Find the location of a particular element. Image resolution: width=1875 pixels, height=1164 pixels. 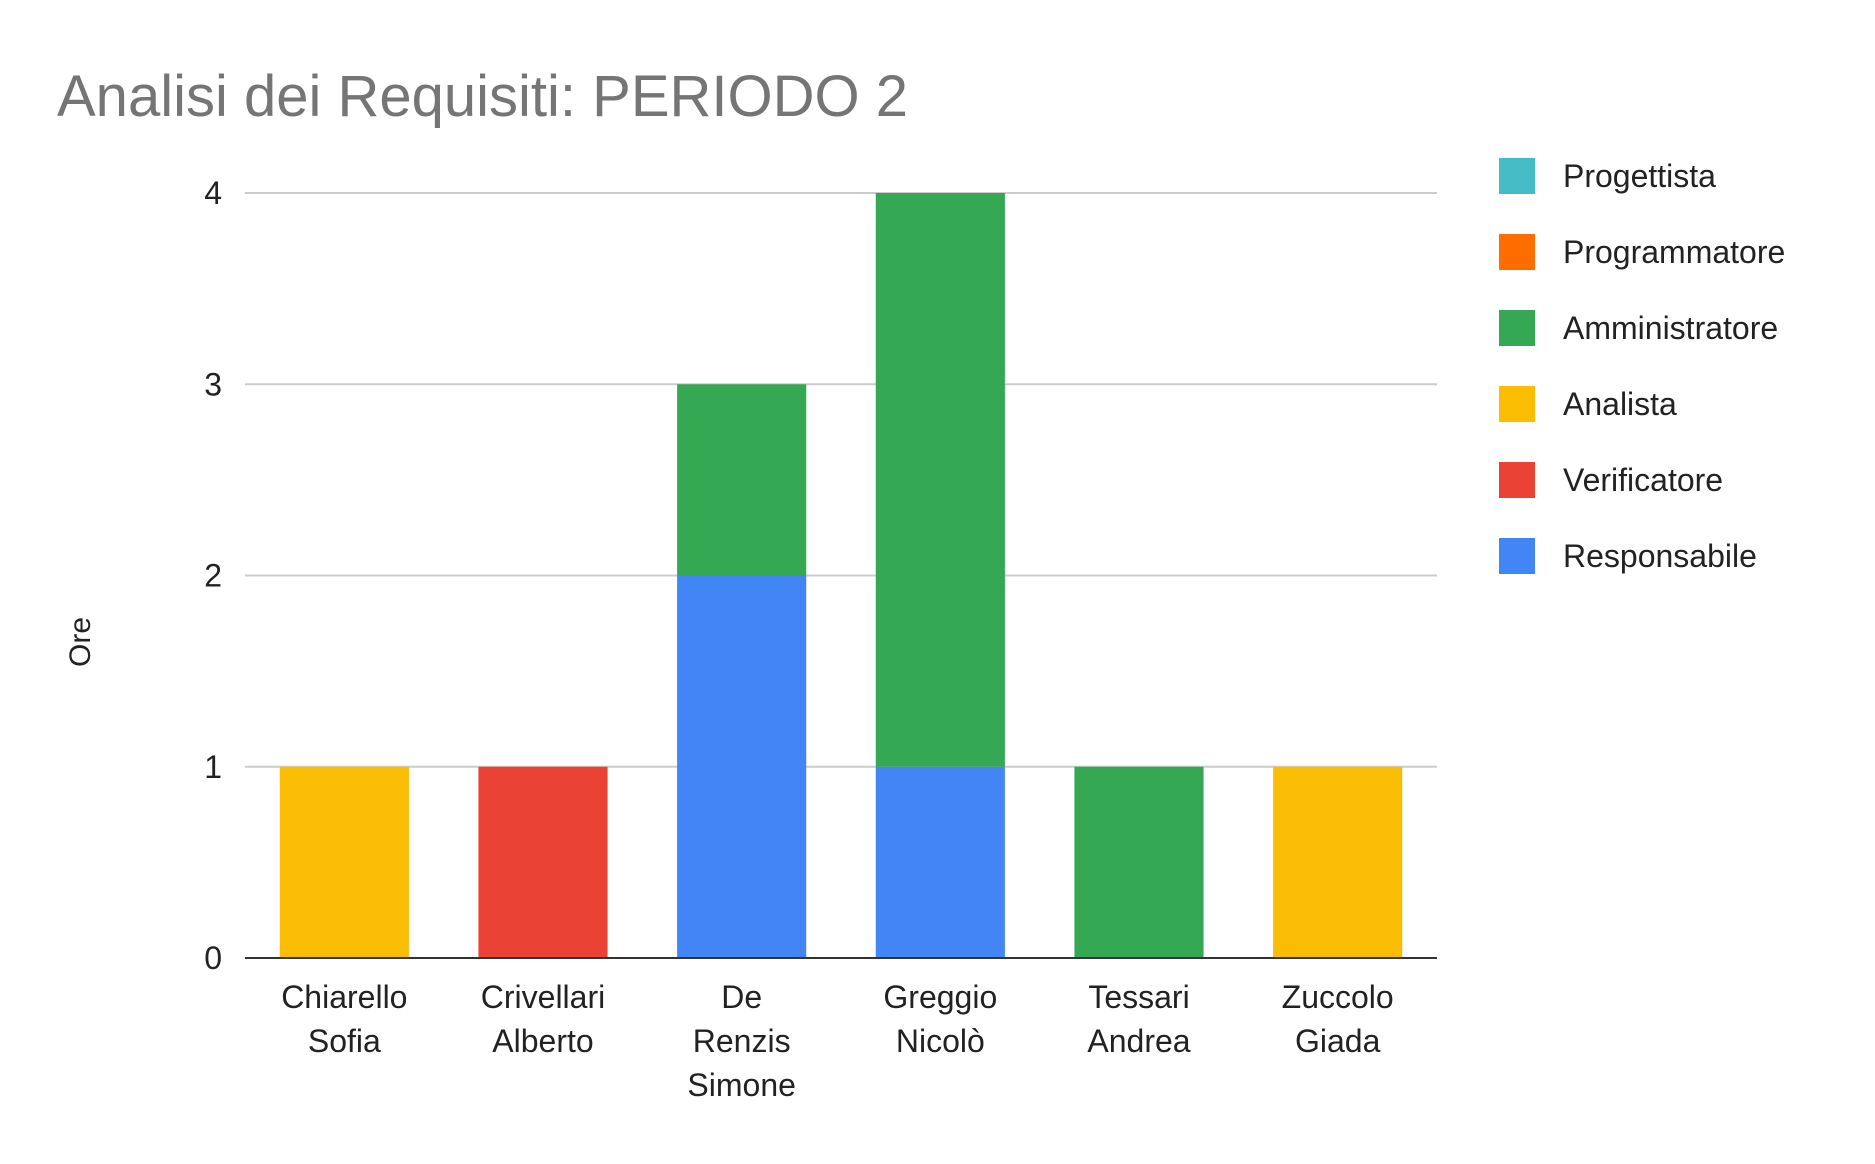

x-tick-label: Andrea is located at coordinates (1138, 1041).